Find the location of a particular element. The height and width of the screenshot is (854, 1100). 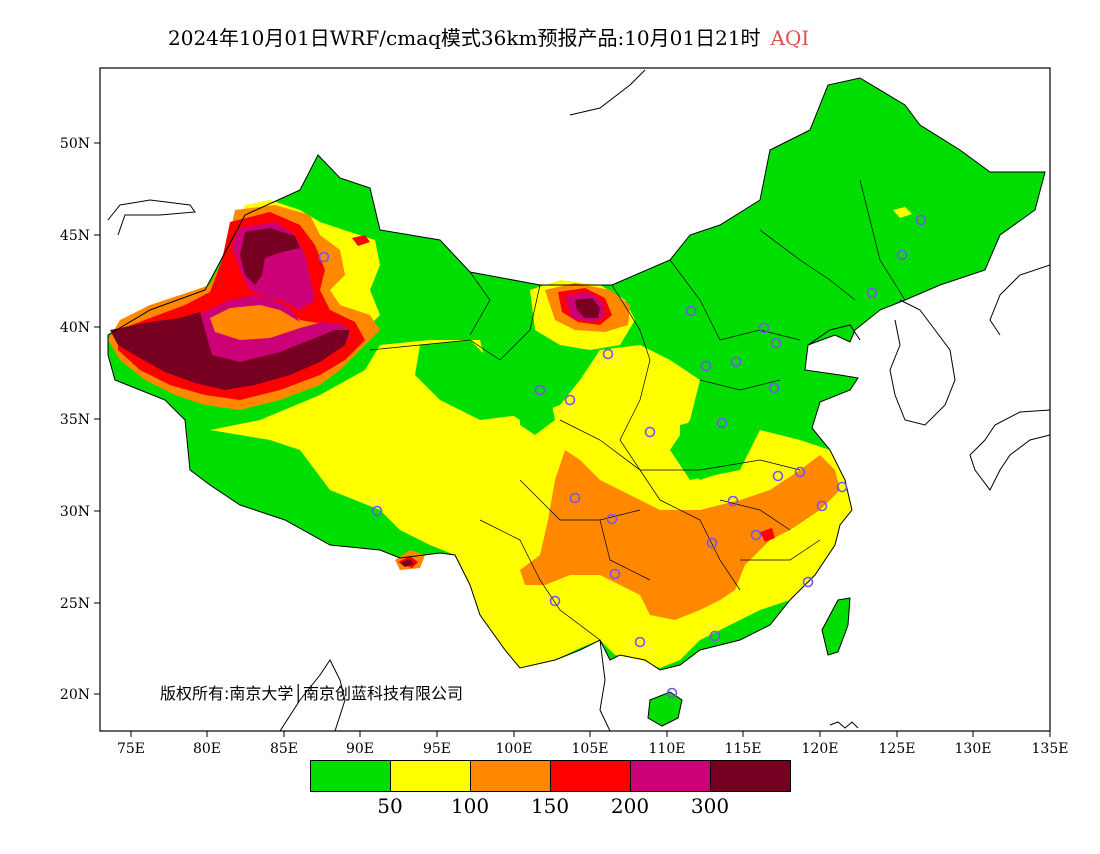

legend-label: 300 is located at coordinates (710, 806).